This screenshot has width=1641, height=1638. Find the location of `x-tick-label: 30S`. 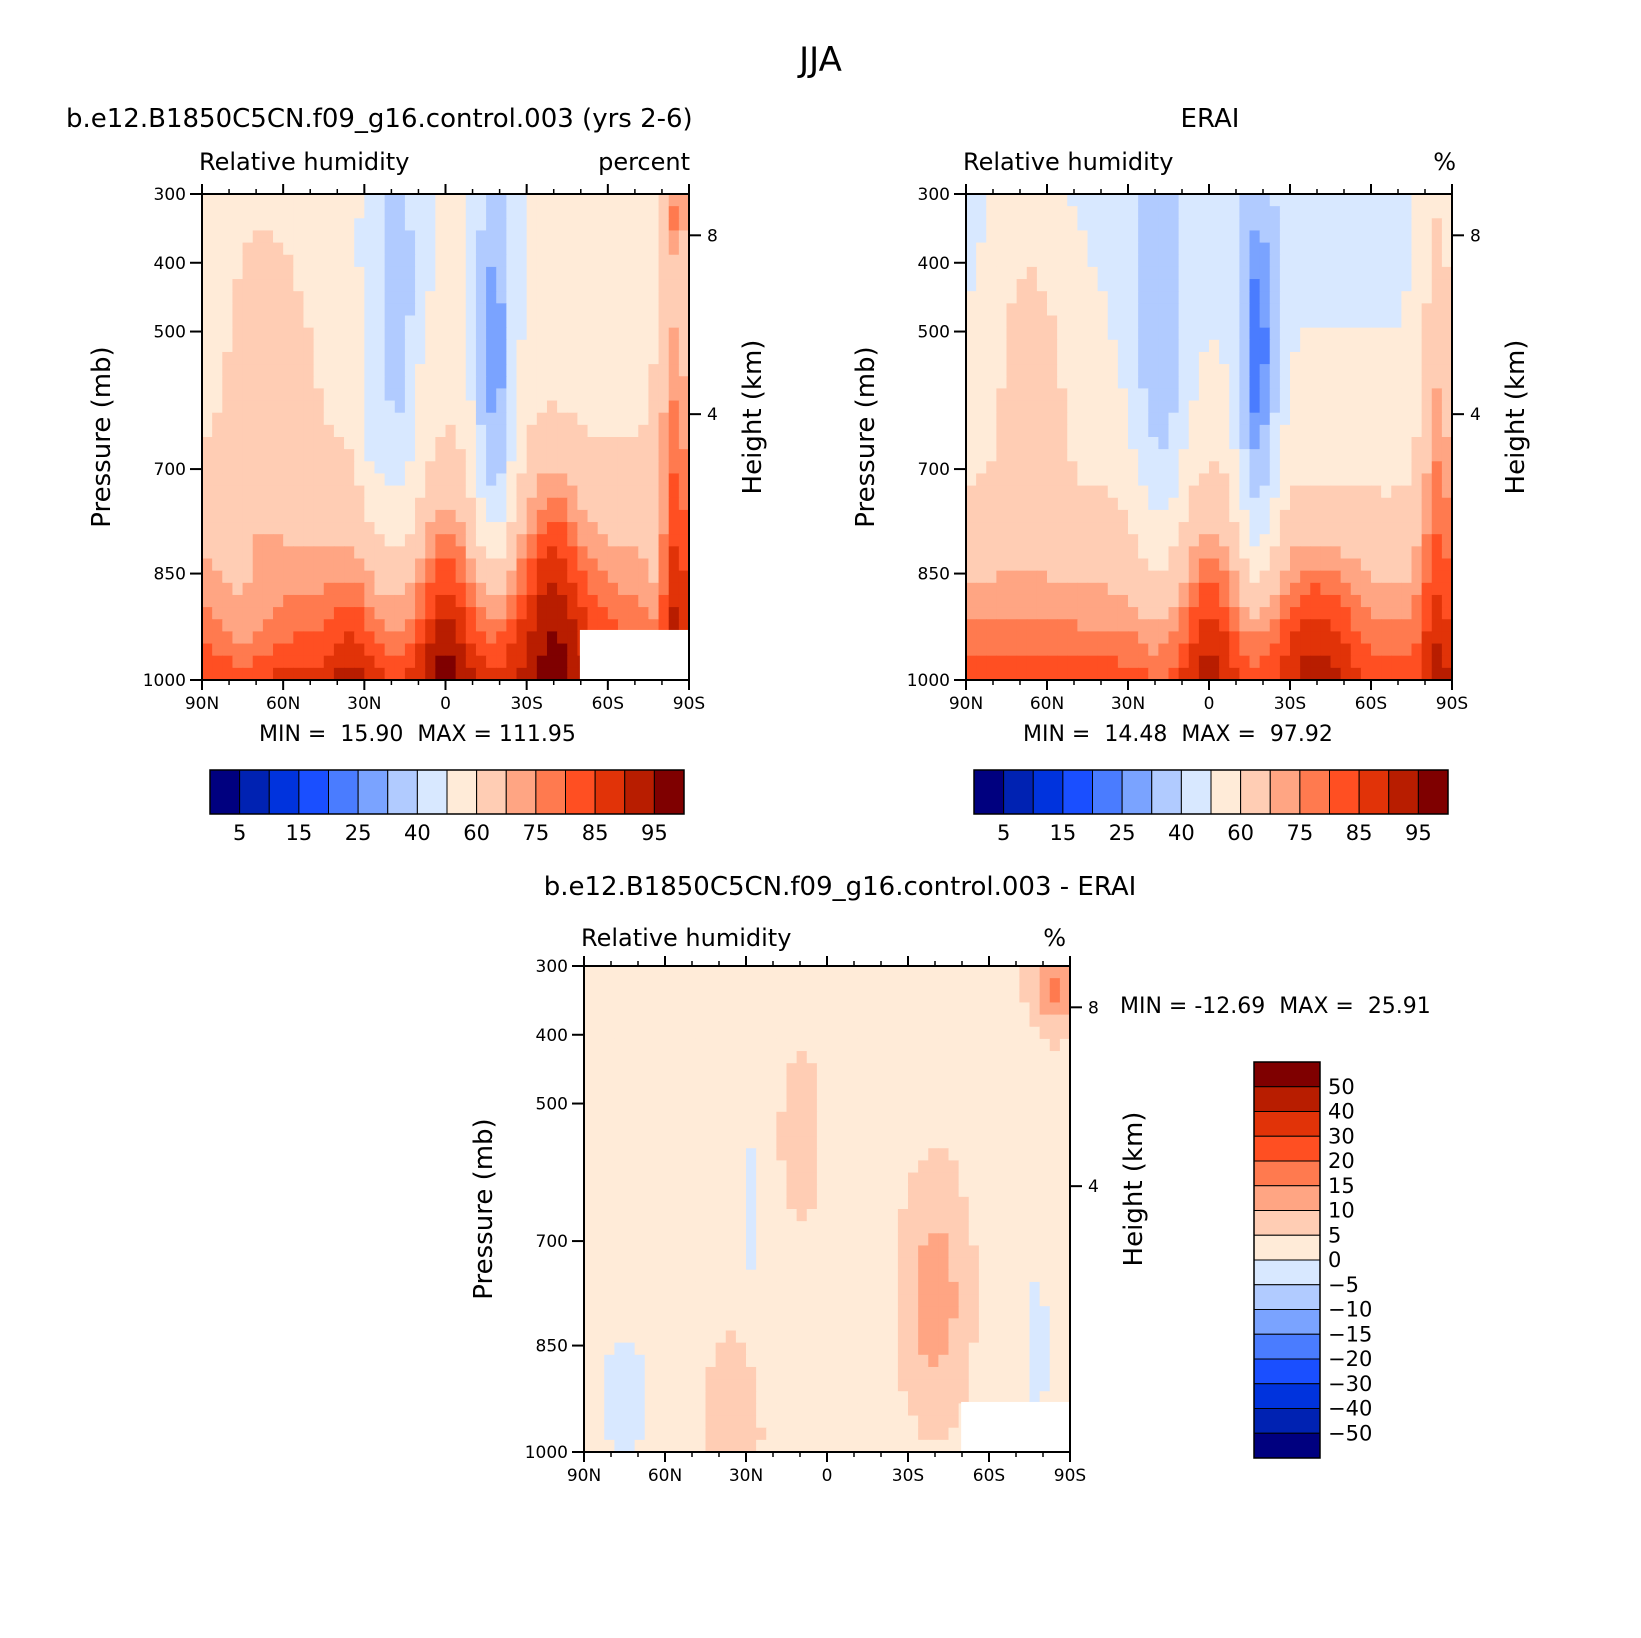

x-tick-label: 30S is located at coordinates (1290, 704).